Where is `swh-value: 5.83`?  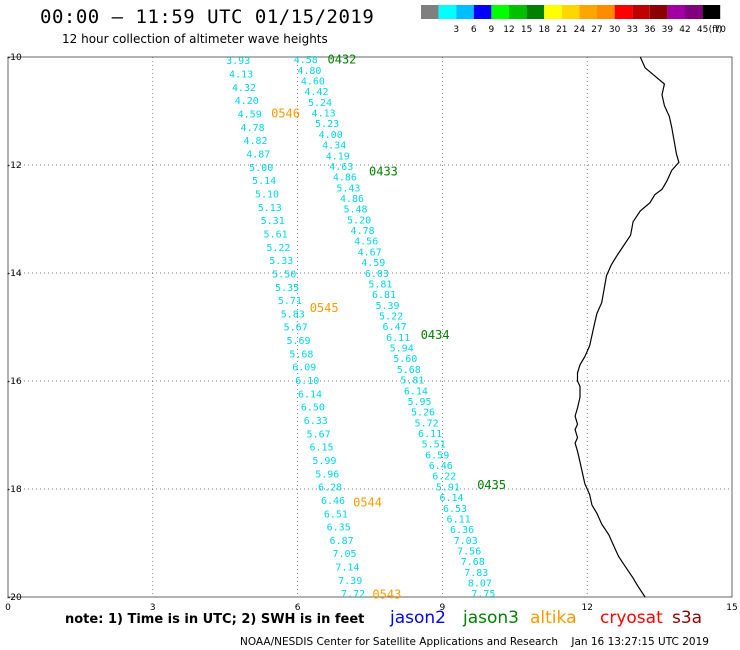 swh-value: 5.83 is located at coordinates (293, 314).